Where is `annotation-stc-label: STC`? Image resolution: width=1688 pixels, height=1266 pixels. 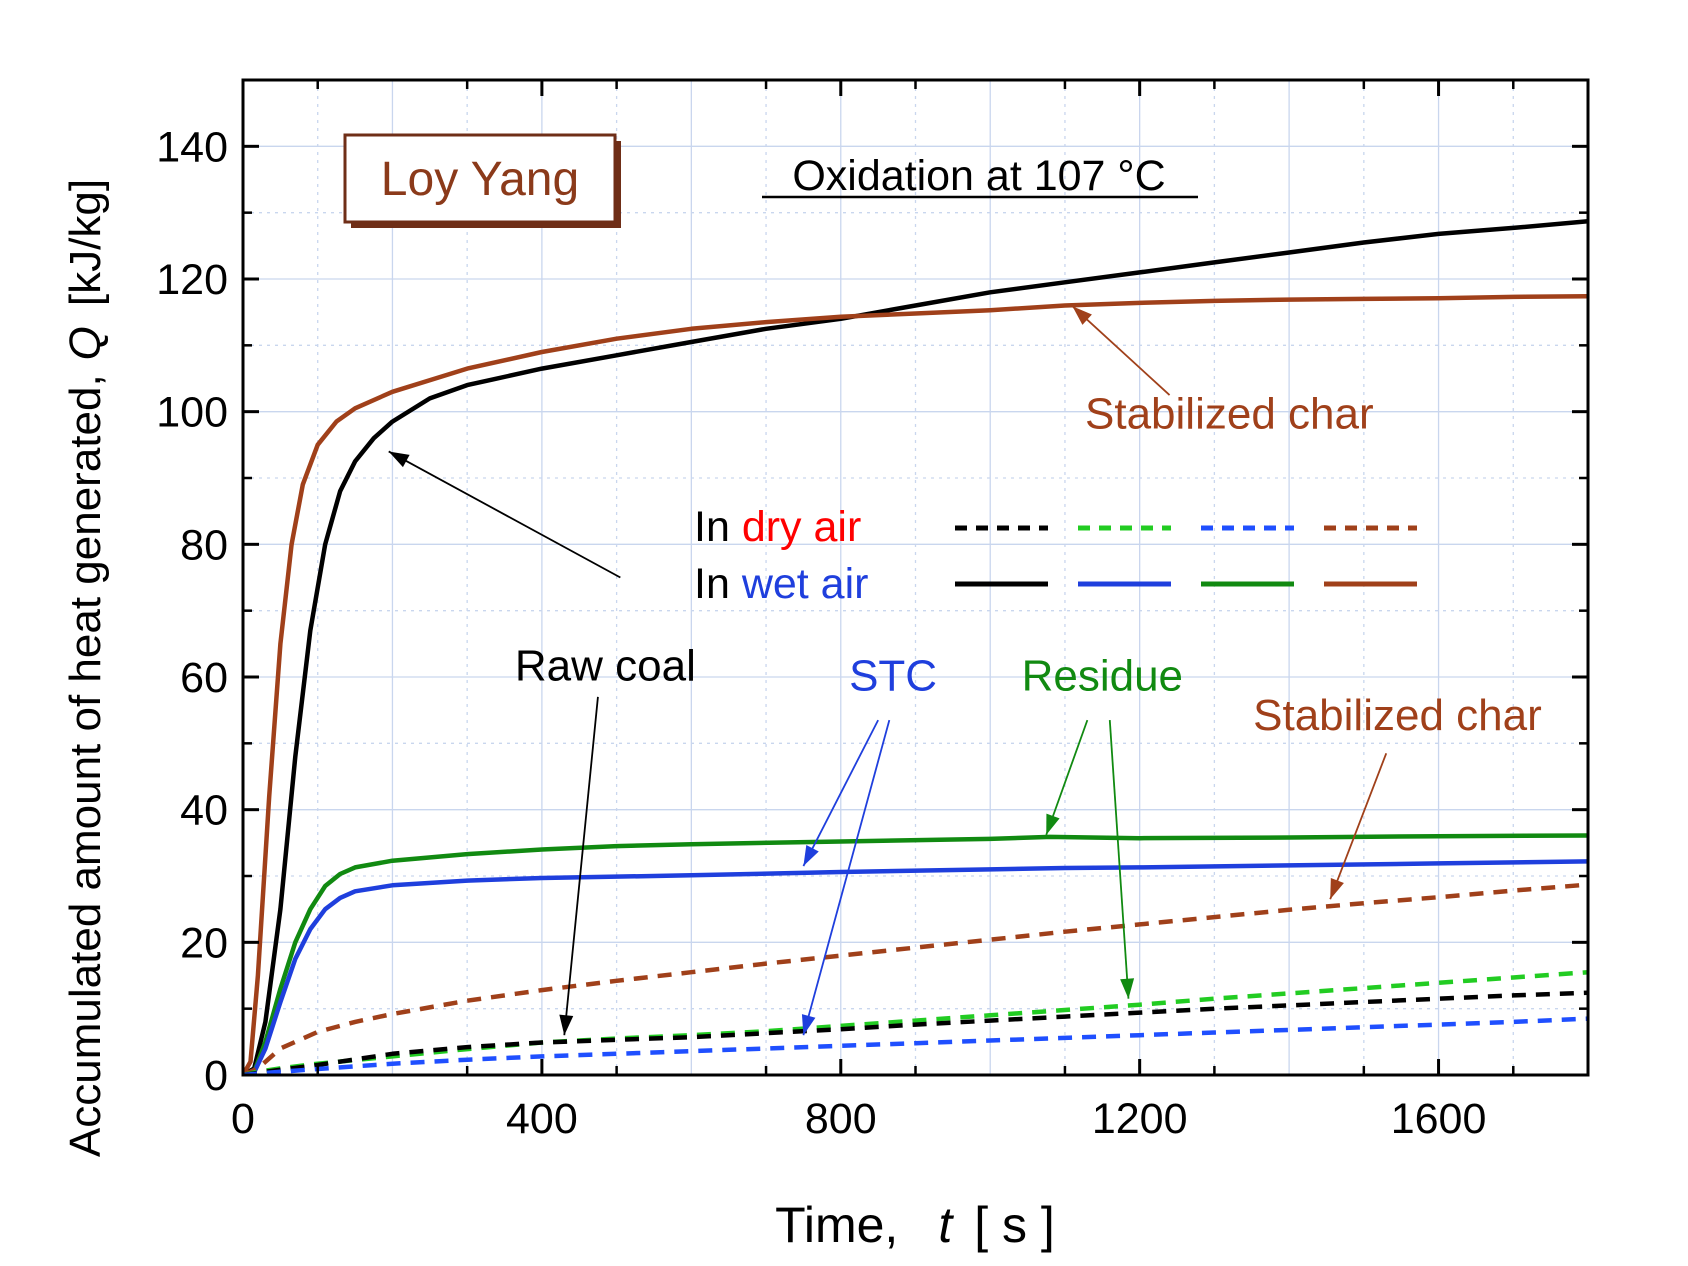 annotation-stc-label: STC is located at coordinates (893, 675).